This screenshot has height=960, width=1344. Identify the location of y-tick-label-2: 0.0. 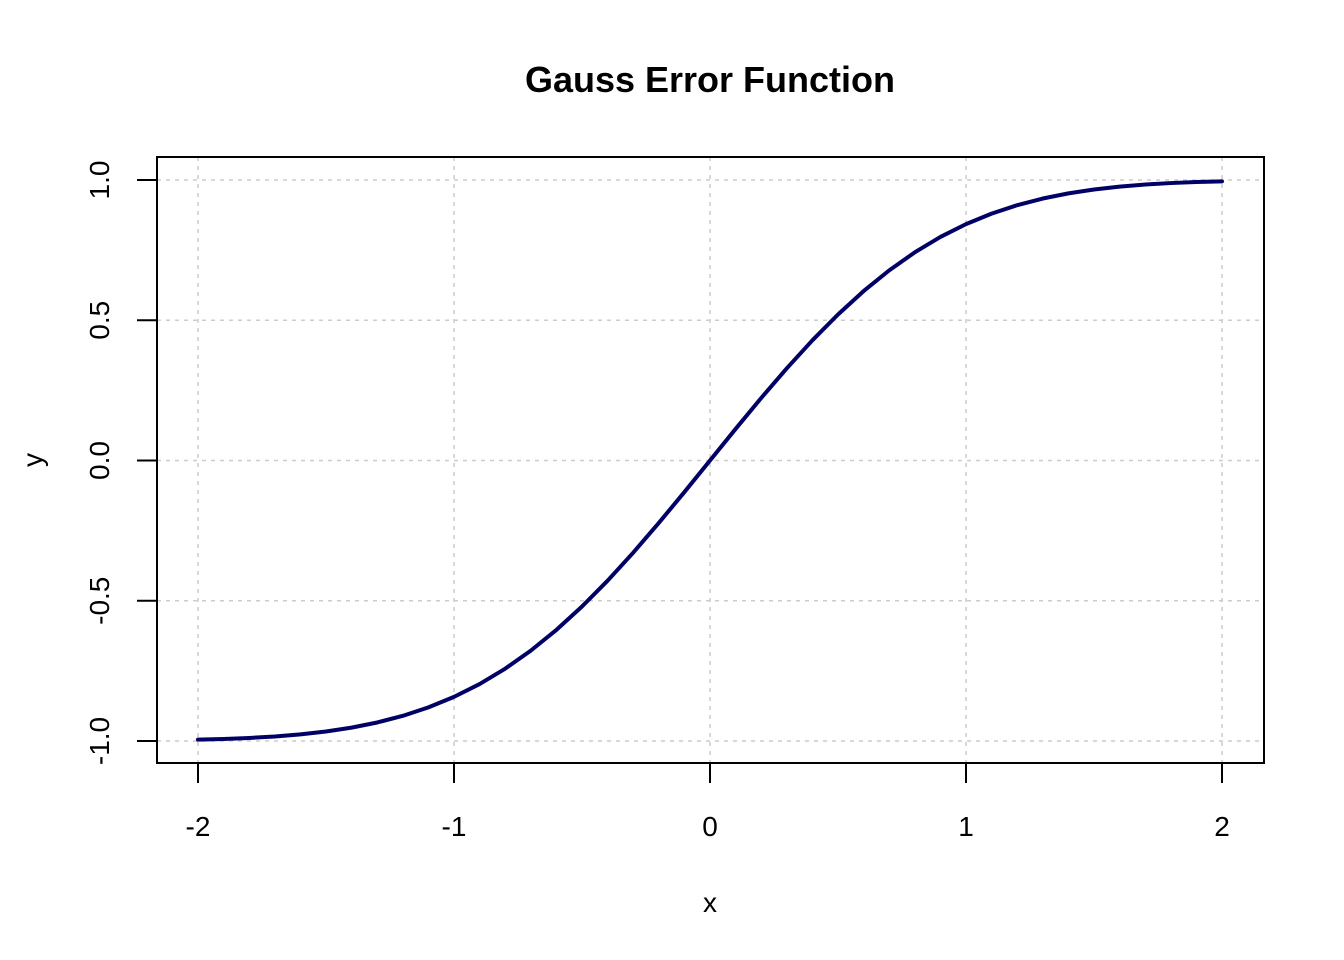
(99, 460).